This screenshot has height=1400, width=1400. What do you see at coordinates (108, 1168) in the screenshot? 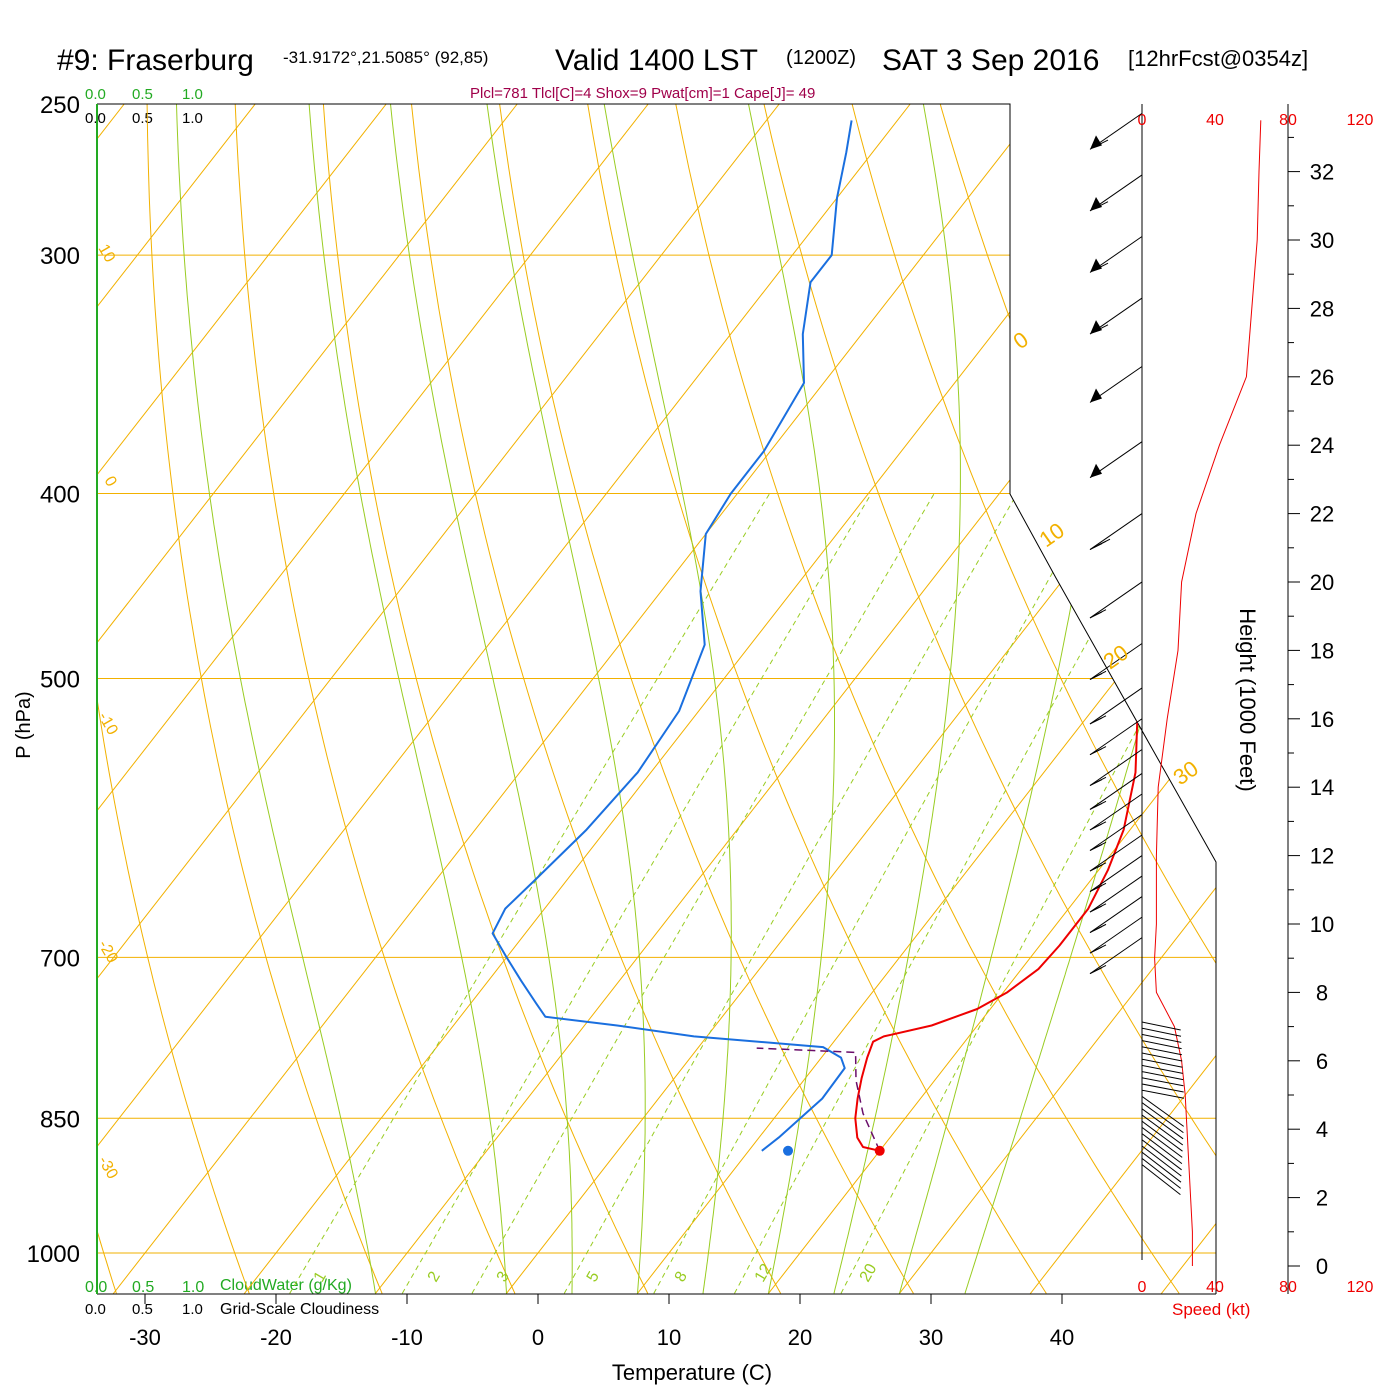
I see `isotherm-label: -30` at bounding box center [108, 1168].